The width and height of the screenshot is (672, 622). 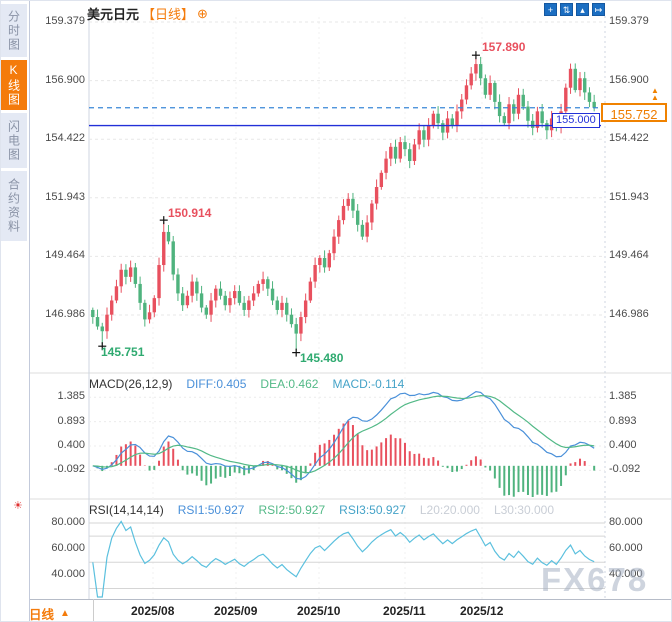 I want to click on rsi3-value: RSI3:50.927, so click(x=372, y=510).